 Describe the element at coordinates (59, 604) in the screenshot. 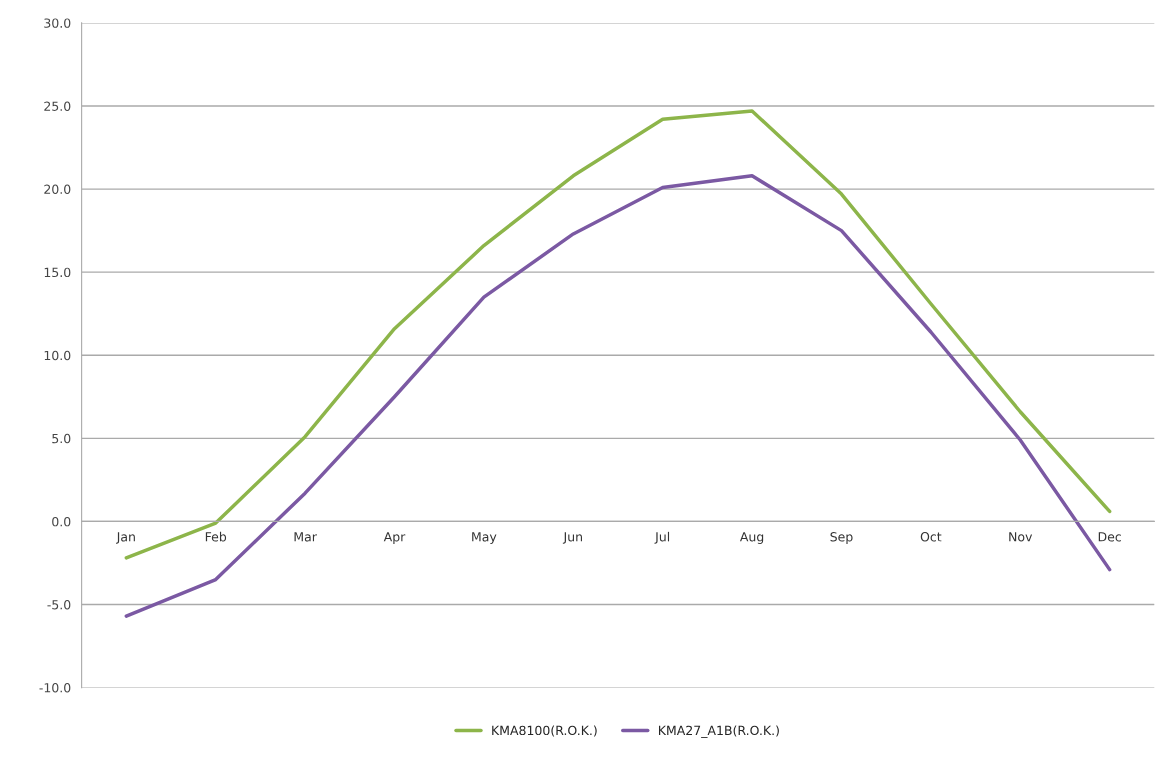

I see `y-tick-label: -5.0` at that location.